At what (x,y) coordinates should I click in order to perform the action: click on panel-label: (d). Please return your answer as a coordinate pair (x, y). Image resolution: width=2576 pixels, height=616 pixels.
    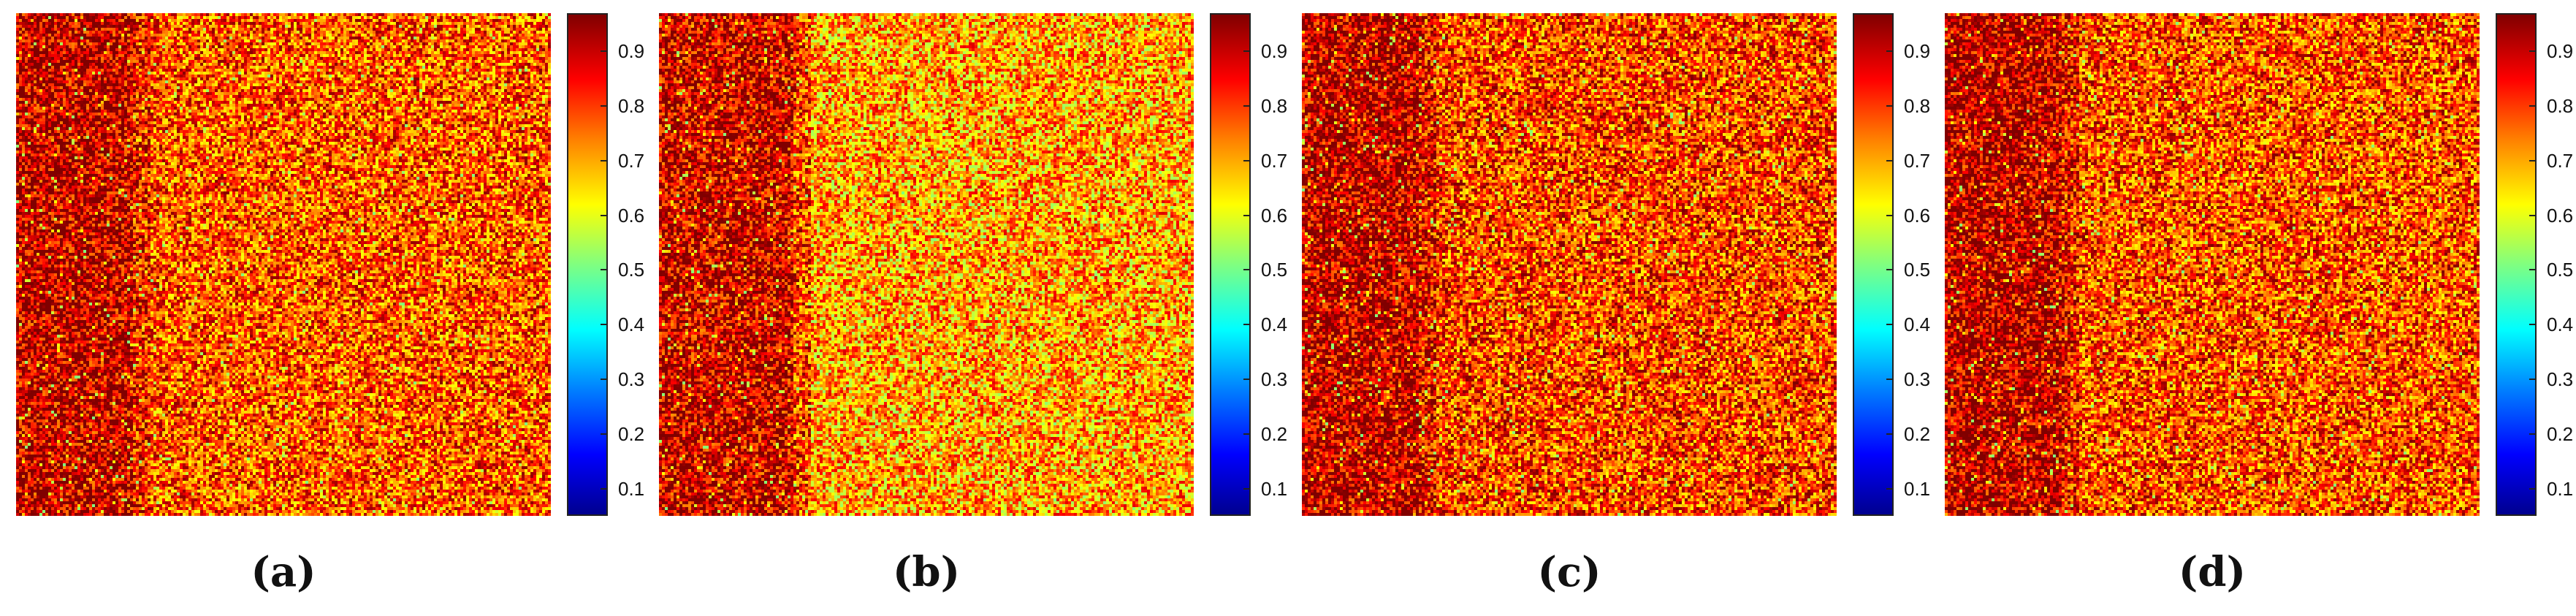
    Looking at the image, I should click on (2212, 572).